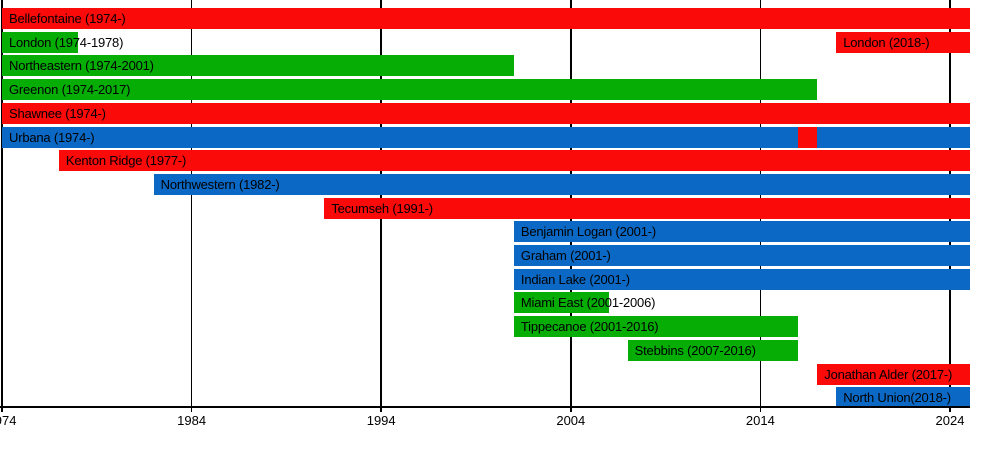 The height and width of the screenshot is (455, 1000). I want to click on bar-northeastern, so click(258, 65).